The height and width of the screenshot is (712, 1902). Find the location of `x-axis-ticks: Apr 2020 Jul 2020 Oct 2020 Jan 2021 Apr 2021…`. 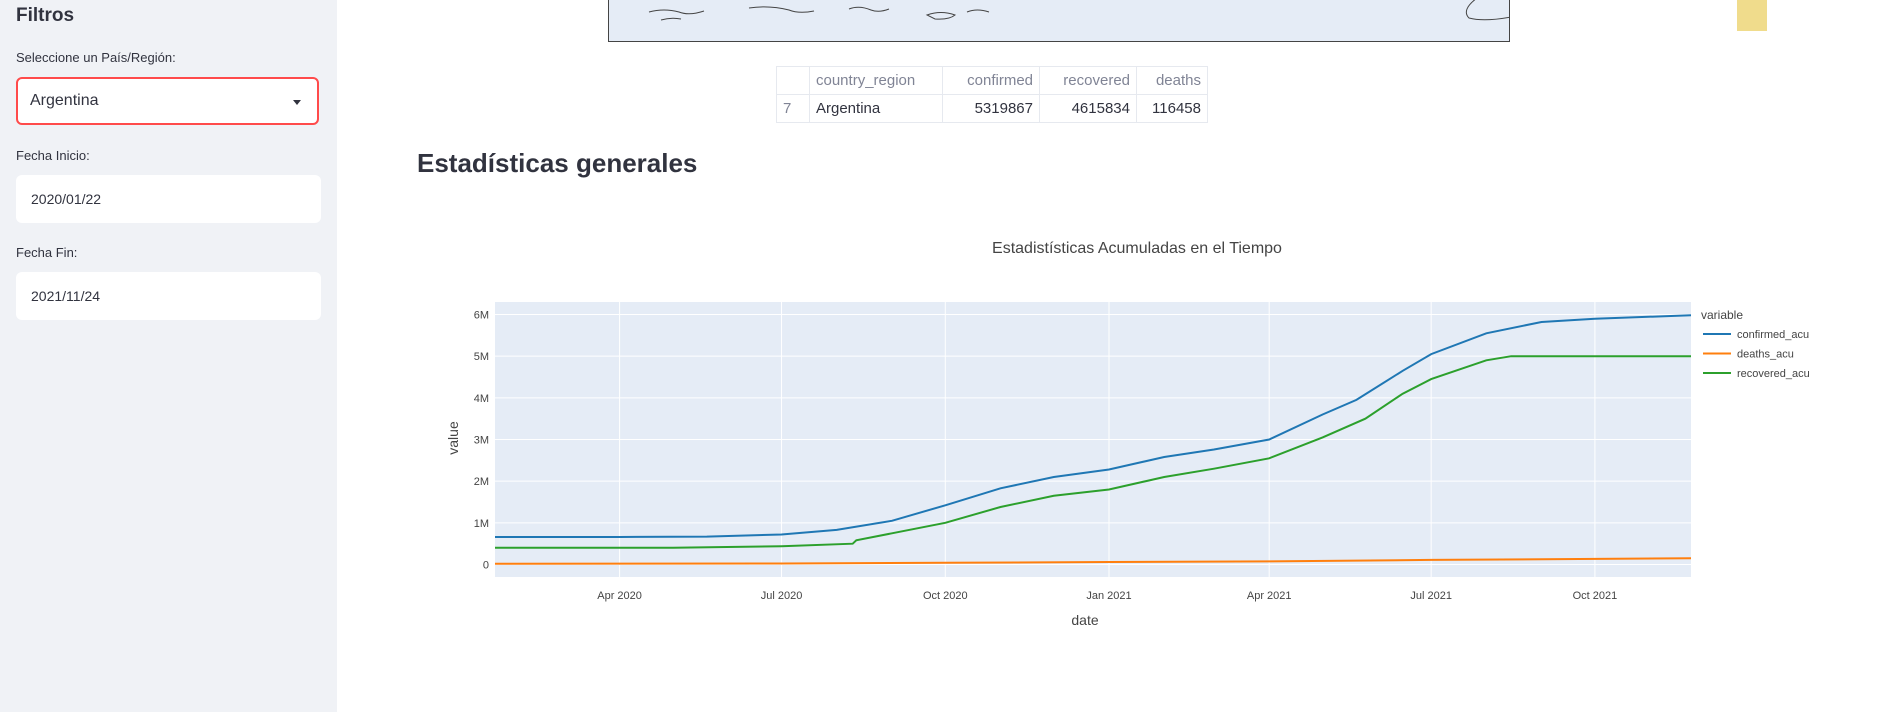

x-axis-ticks: Apr 2020 Jul 2020 Oct 2020 Jan 2021 Apr 2021… is located at coordinates (1107, 596).